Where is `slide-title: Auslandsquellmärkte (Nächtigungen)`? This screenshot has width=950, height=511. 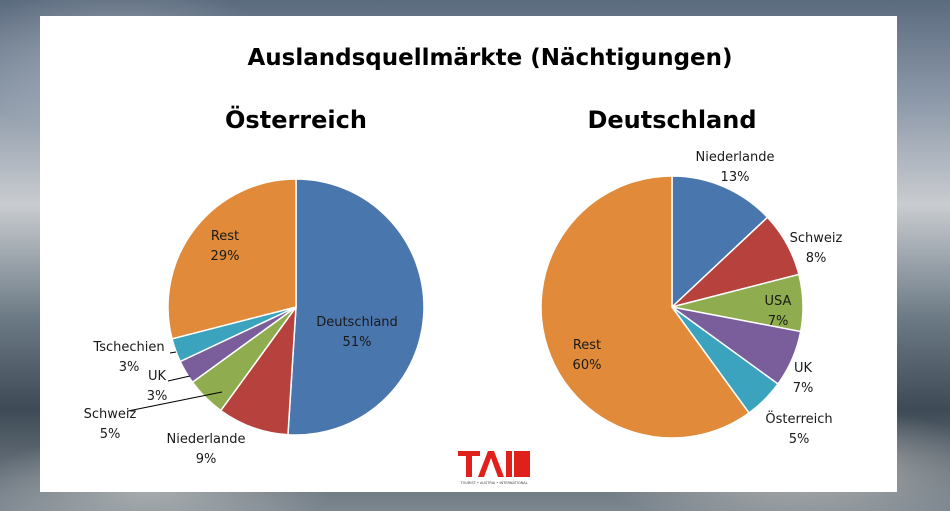 slide-title: Auslandsquellmärkte (Nächtigungen) is located at coordinates (489, 58).